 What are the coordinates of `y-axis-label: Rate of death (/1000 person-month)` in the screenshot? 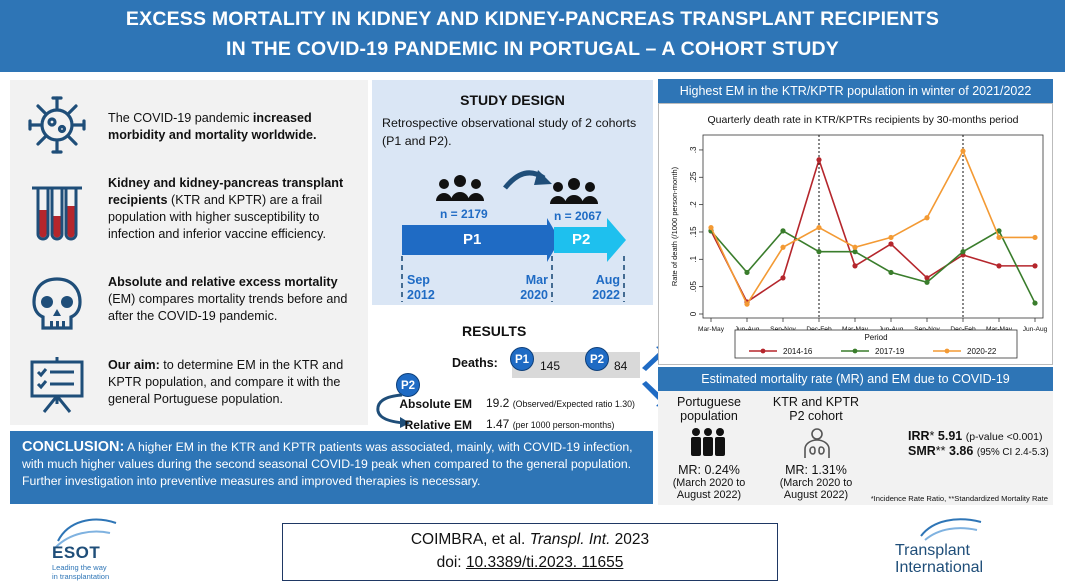 It's located at (674, 226).